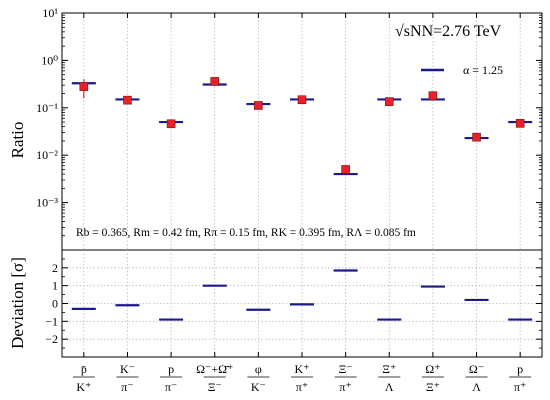 This screenshot has height=400, width=550. What do you see at coordinates (17, 140) in the screenshot?
I see `top-y-axis-label: Ratio` at bounding box center [17, 140].